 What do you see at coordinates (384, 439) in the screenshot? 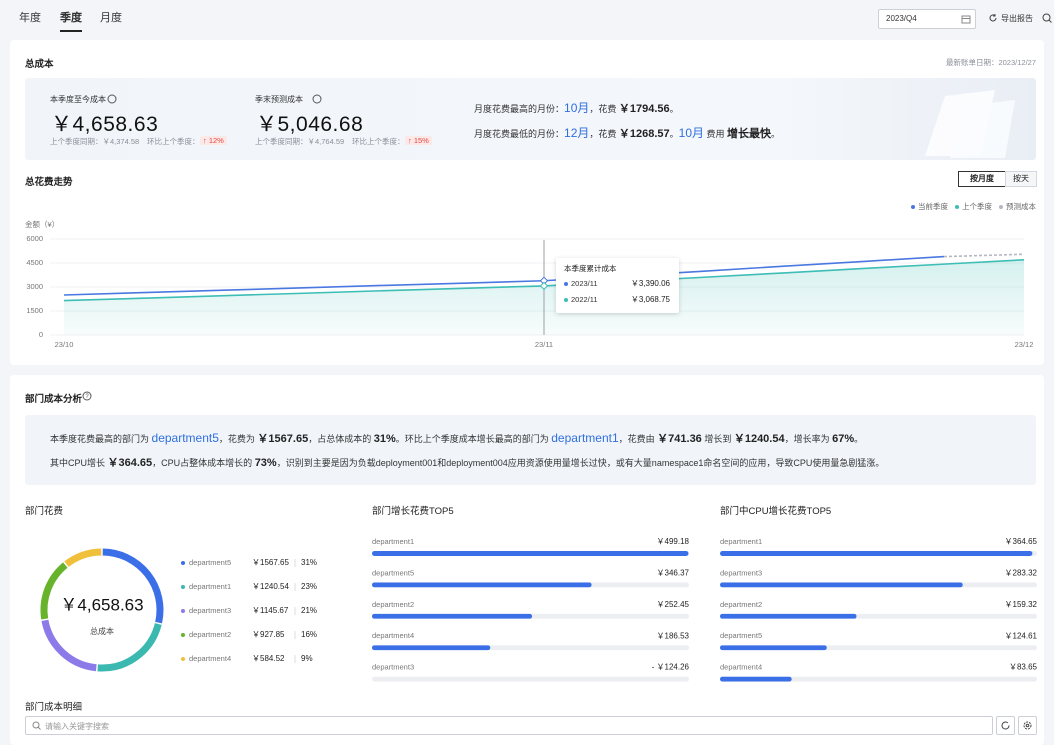
I see `text-segment: 31%` at bounding box center [384, 439].